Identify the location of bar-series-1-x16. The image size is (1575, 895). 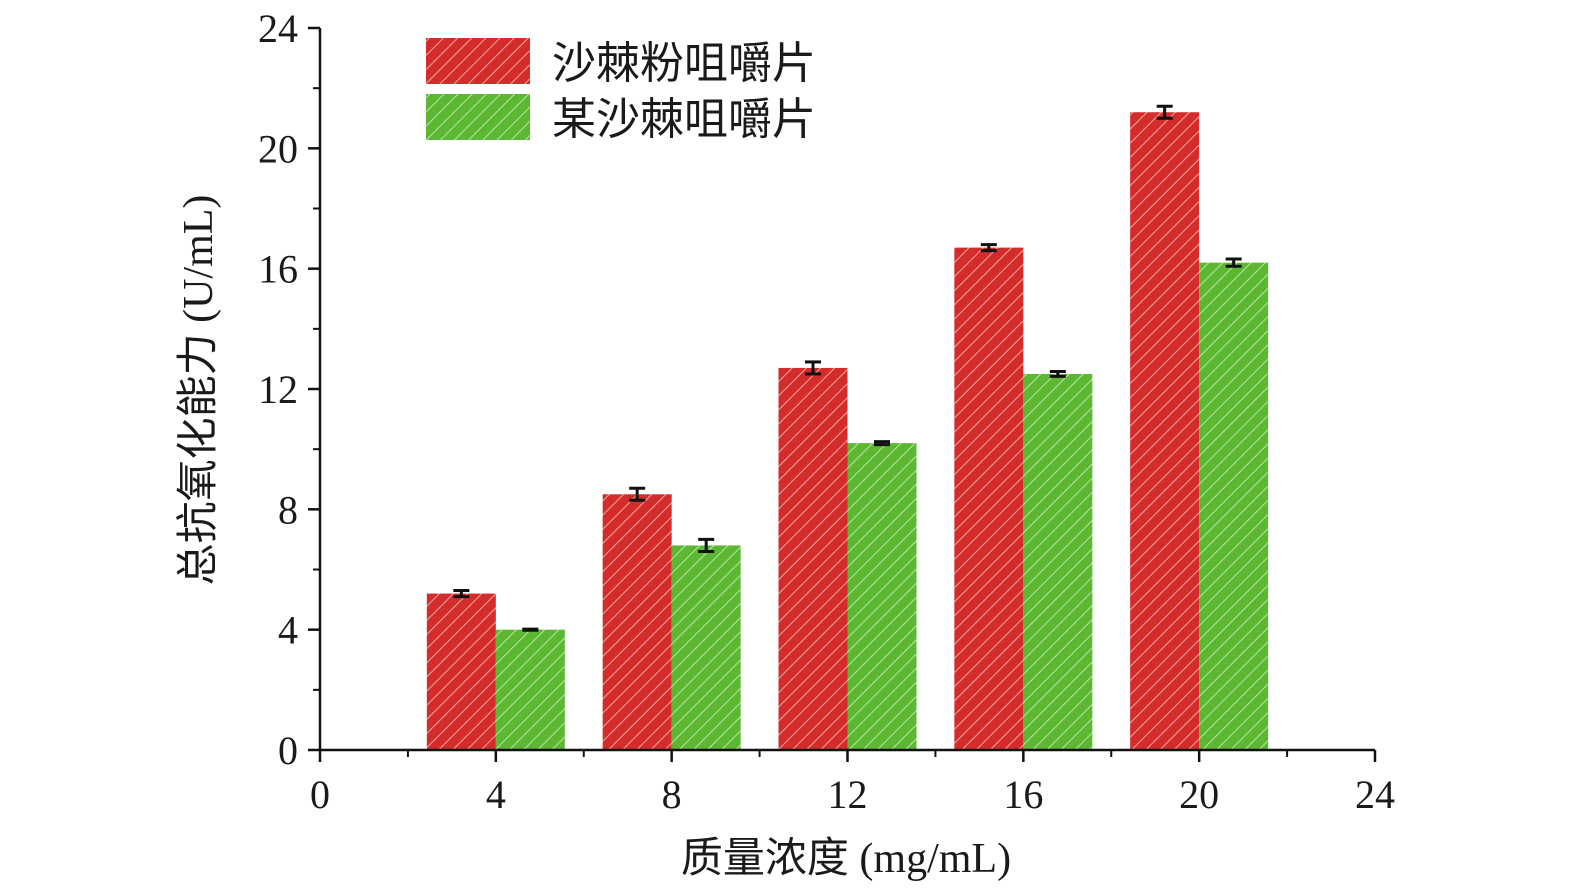
(989, 498).